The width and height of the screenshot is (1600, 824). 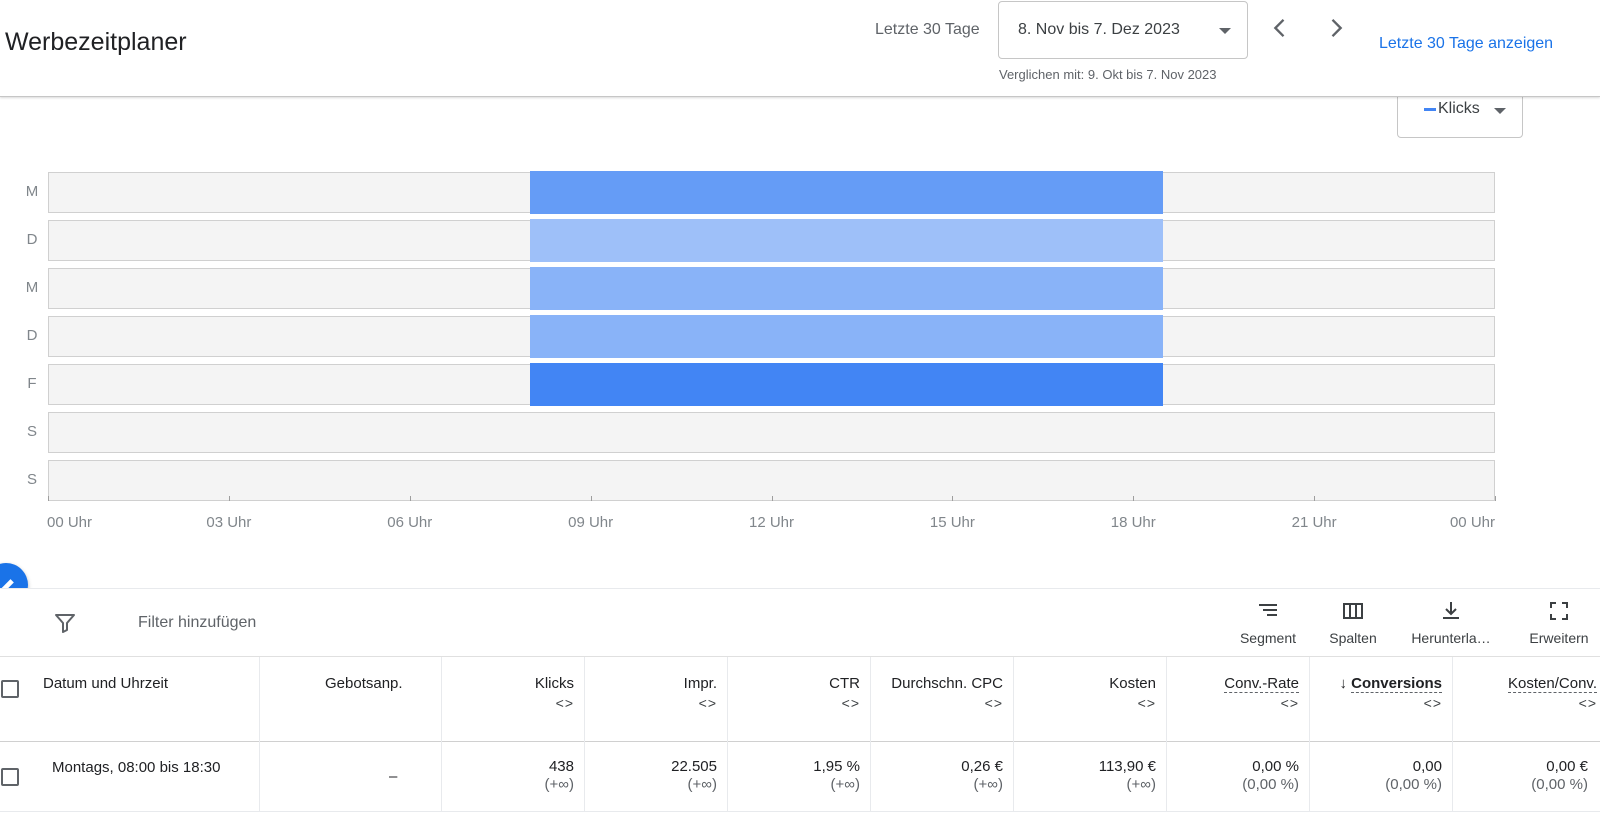 What do you see at coordinates (947, 693) in the screenshot?
I see `column-header-avg-cpc: Durchschn. CPC <>` at bounding box center [947, 693].